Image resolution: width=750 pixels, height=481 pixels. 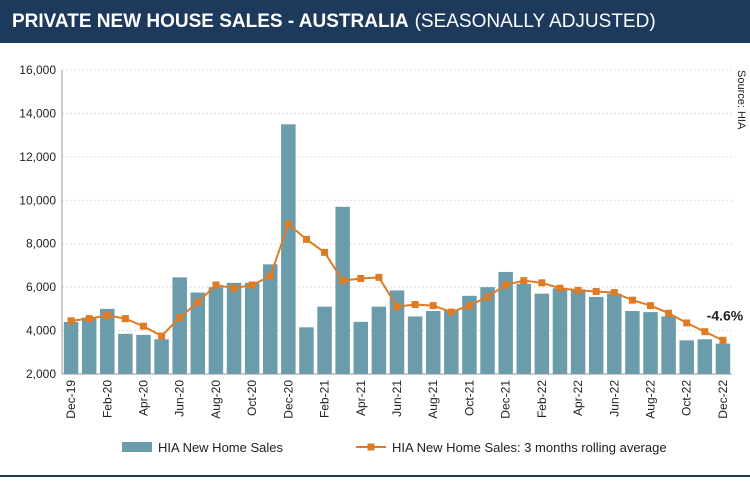 What do you see at coordinates (397, 398) in the screenshot?
I see `x-tick-label: Jun-21` at bounding box center [397, 398].